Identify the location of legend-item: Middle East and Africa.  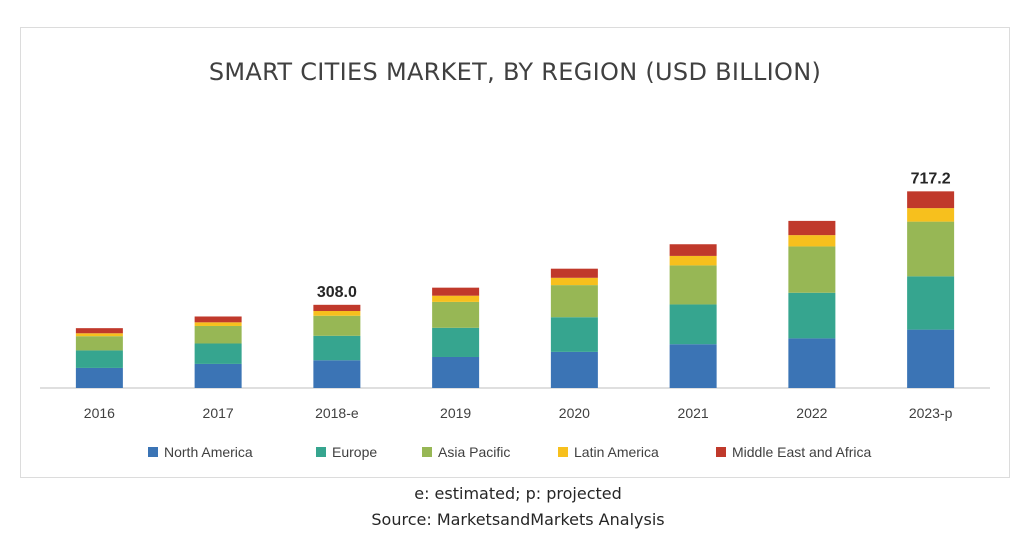
(793, 452).